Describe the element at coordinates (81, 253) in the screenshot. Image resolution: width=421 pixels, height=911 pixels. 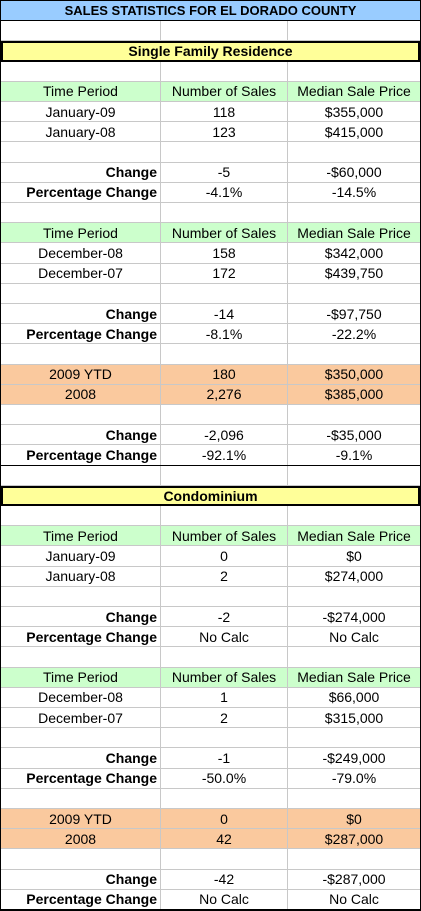
I see `data-row-cell: December-08` at that location.